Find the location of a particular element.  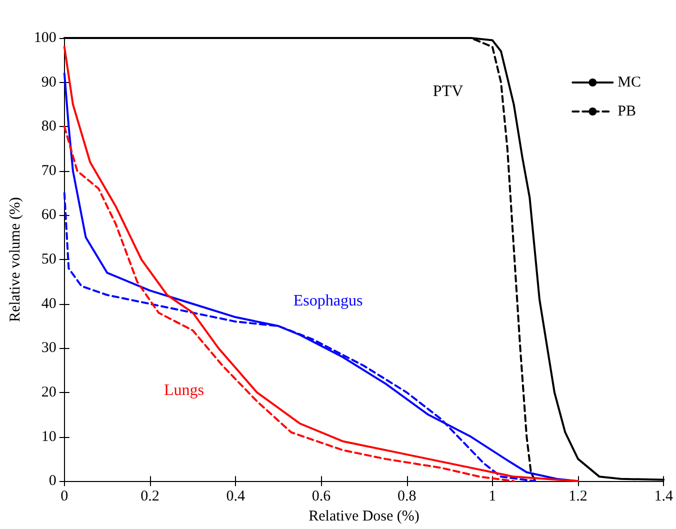

x-tick-label: 0.6 is located at coordinates (322, 496).